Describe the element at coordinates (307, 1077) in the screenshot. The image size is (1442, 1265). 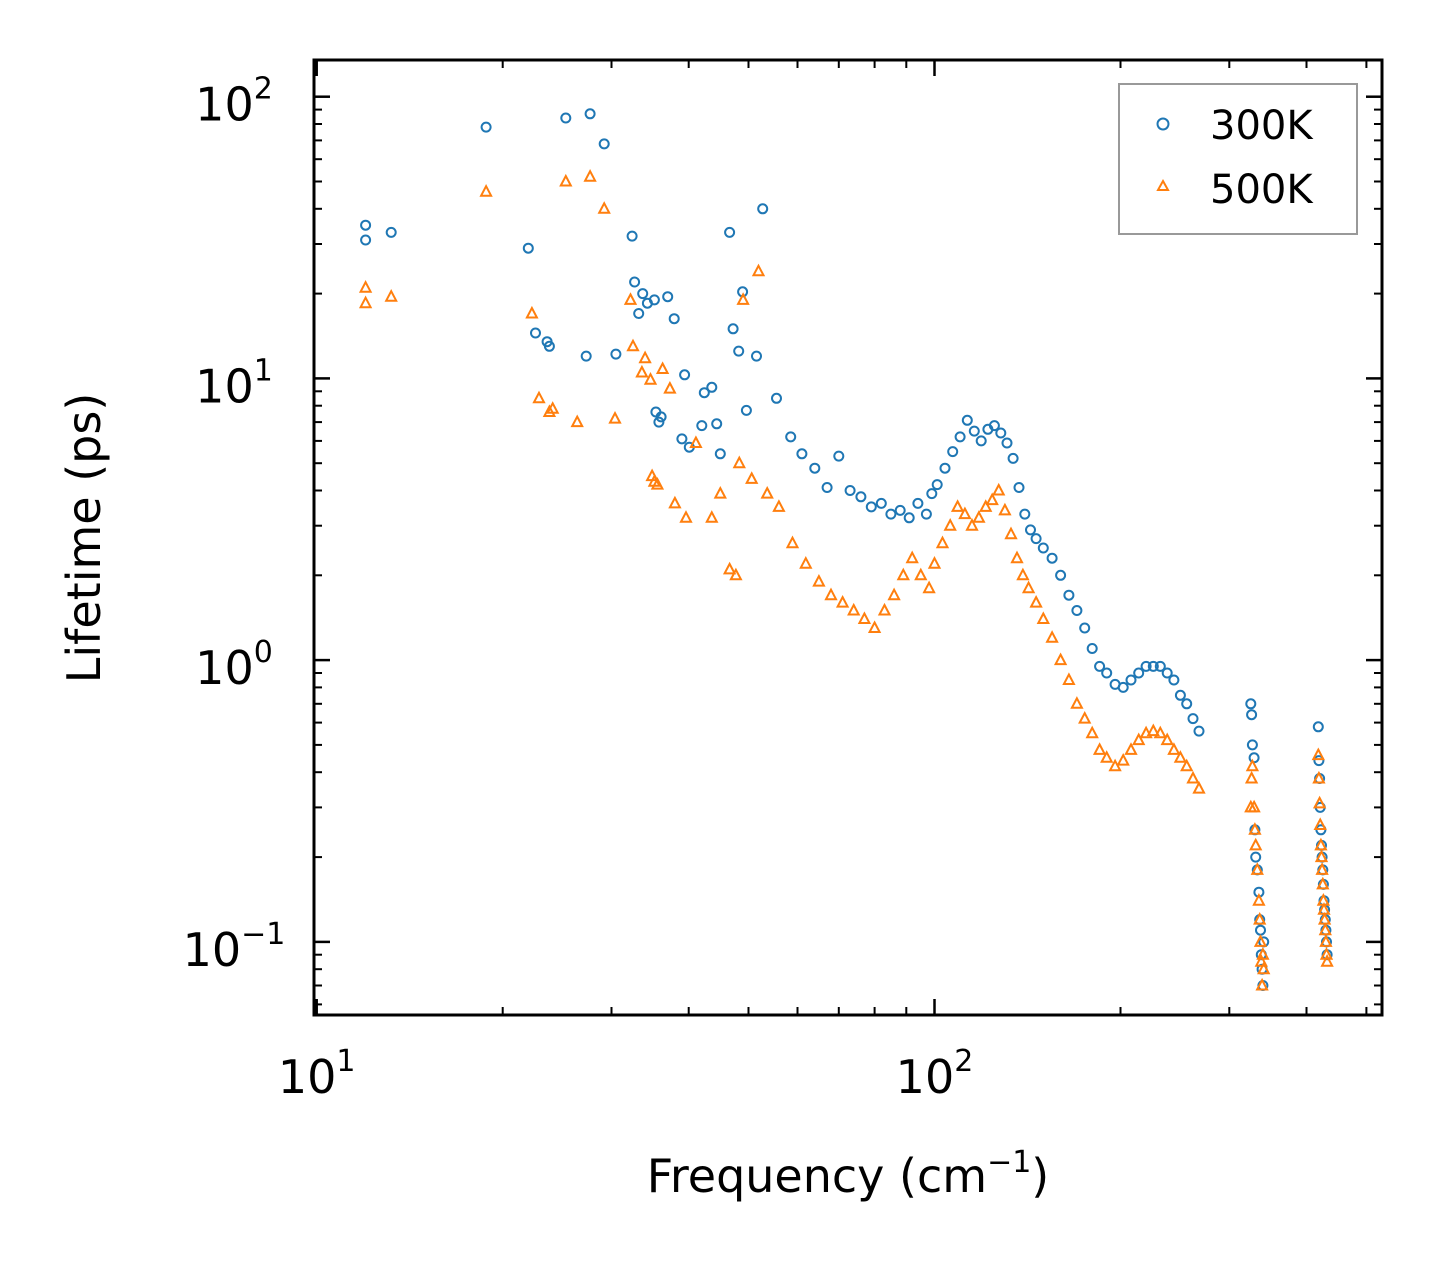
I see `x-tick-label-base: 10` at that location.